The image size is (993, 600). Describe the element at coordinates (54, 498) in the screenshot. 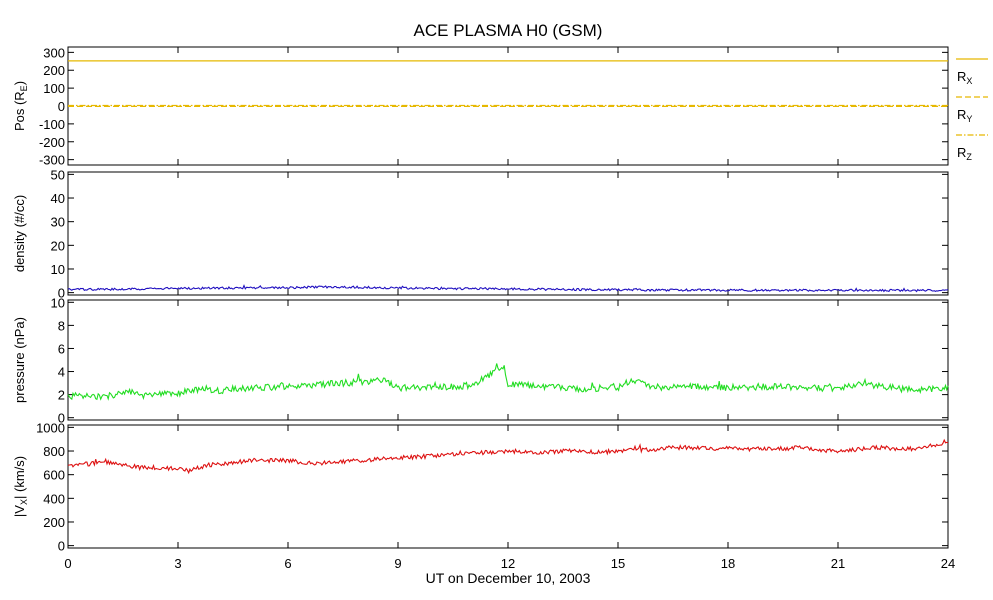

I see `y-tick-label: 400` at that location.